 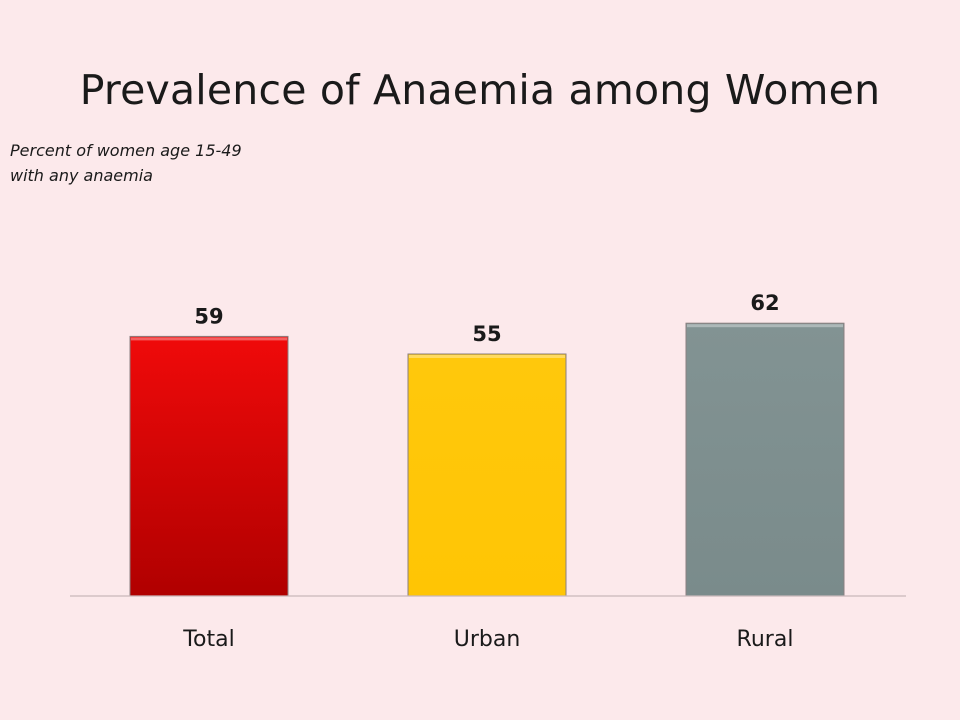 What do you see at coordinates (486, 334) in the screenshot?
I see `data-label-urban: 55` at bounding box center [486, 334].